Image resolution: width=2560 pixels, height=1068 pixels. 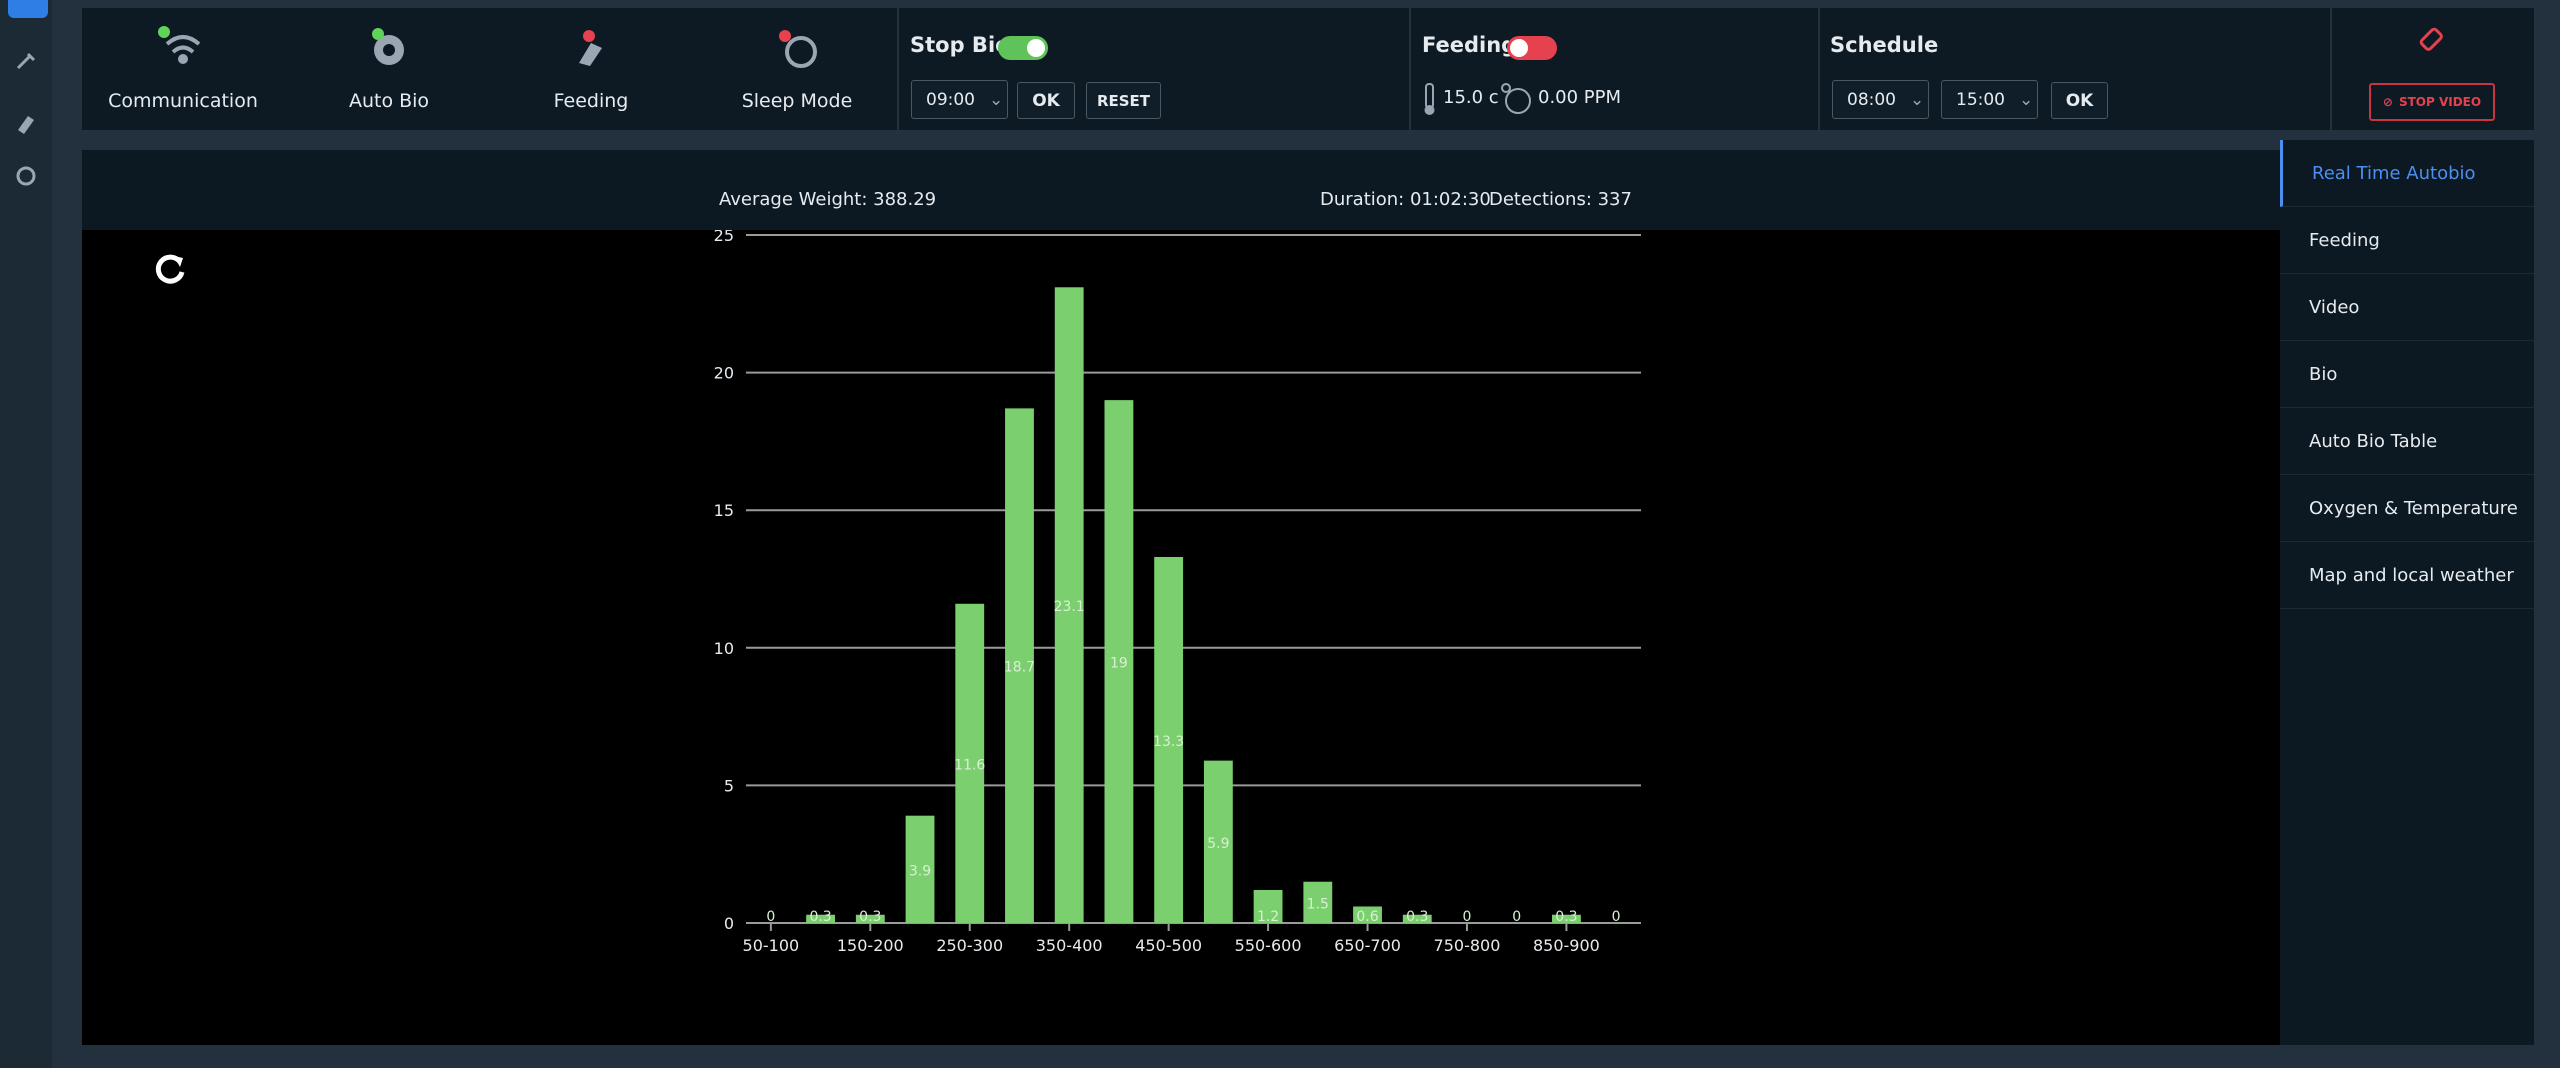 I want to click on x-tick-label: 850-900, so click(x=1566, y=945).